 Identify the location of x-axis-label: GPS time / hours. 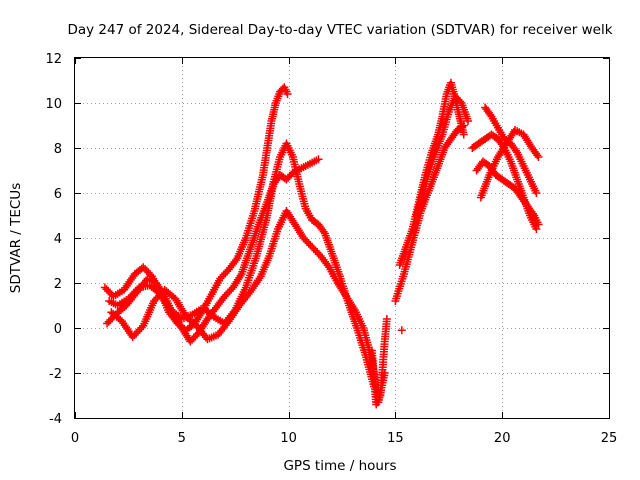
(339, 466).